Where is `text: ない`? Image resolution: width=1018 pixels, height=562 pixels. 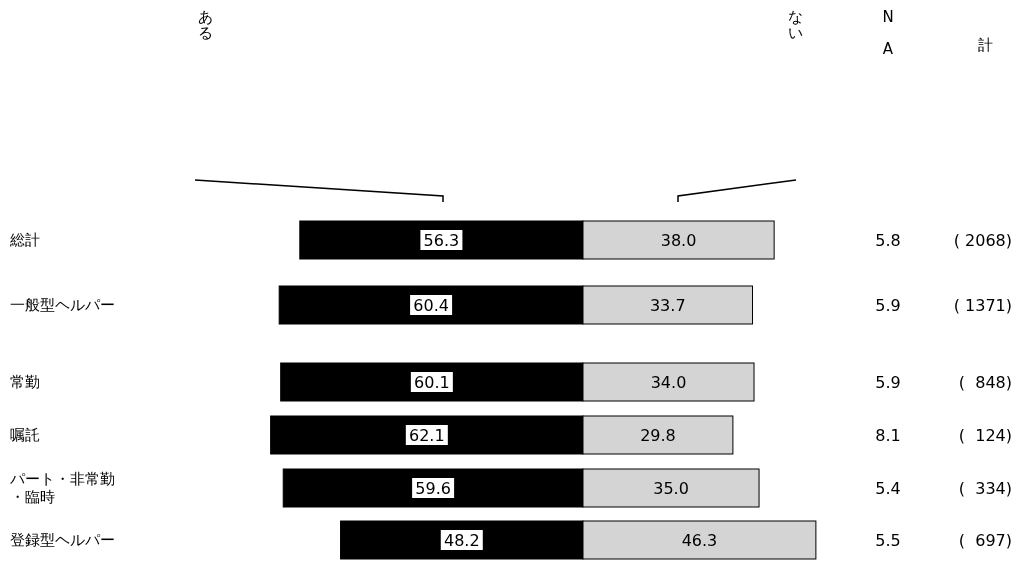 text: ない is located at coordinates (795, 25).